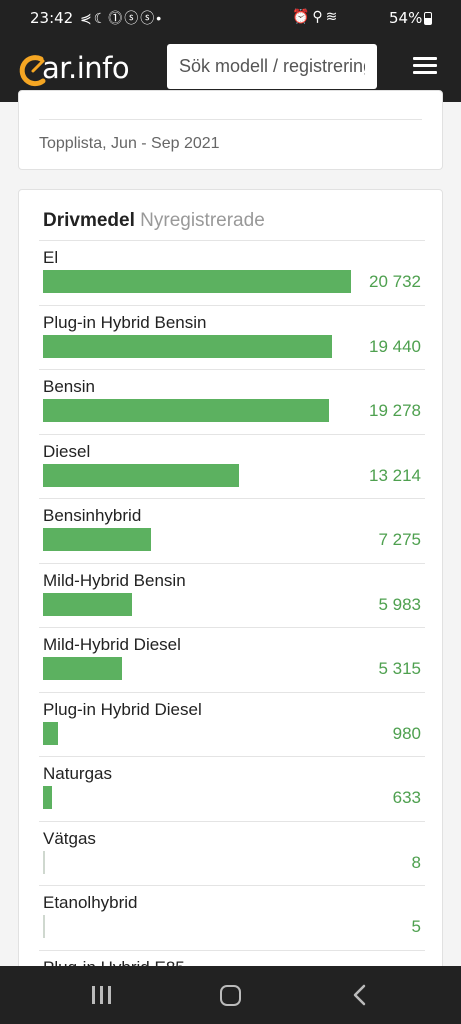 Image resolution: width=461 pixels, height=1024 pixels. Describe the element at coordinates (230, 119) in the screenshot. I see `divider` at that location.